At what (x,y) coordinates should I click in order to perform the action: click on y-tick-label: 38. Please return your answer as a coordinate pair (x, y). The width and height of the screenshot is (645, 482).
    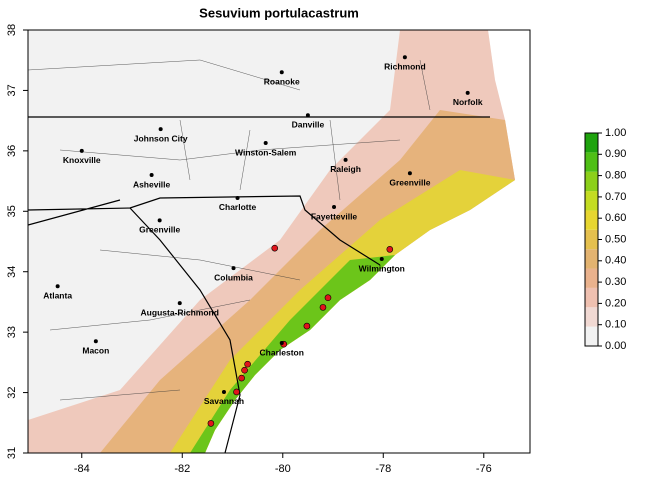
    Looking at the image, I should click on (12, 30).